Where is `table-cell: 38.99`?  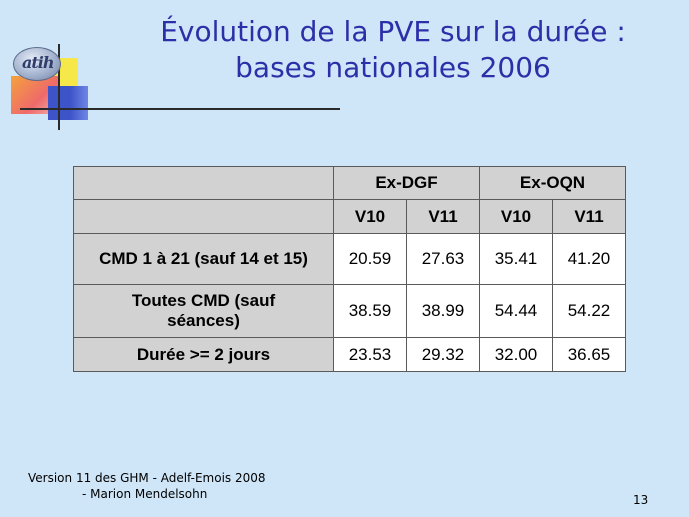
table-cell: 38.99 is located at coordinates (443, 311).